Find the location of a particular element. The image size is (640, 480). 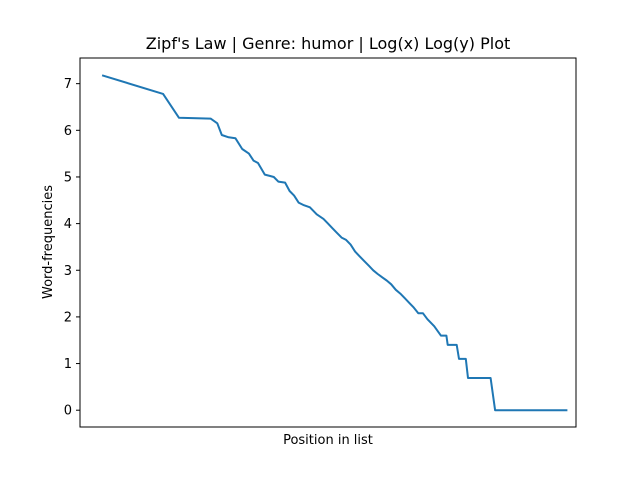

y-axis: 0 1 2 3 4 5 6 7 is located at coordinates (72, 248).